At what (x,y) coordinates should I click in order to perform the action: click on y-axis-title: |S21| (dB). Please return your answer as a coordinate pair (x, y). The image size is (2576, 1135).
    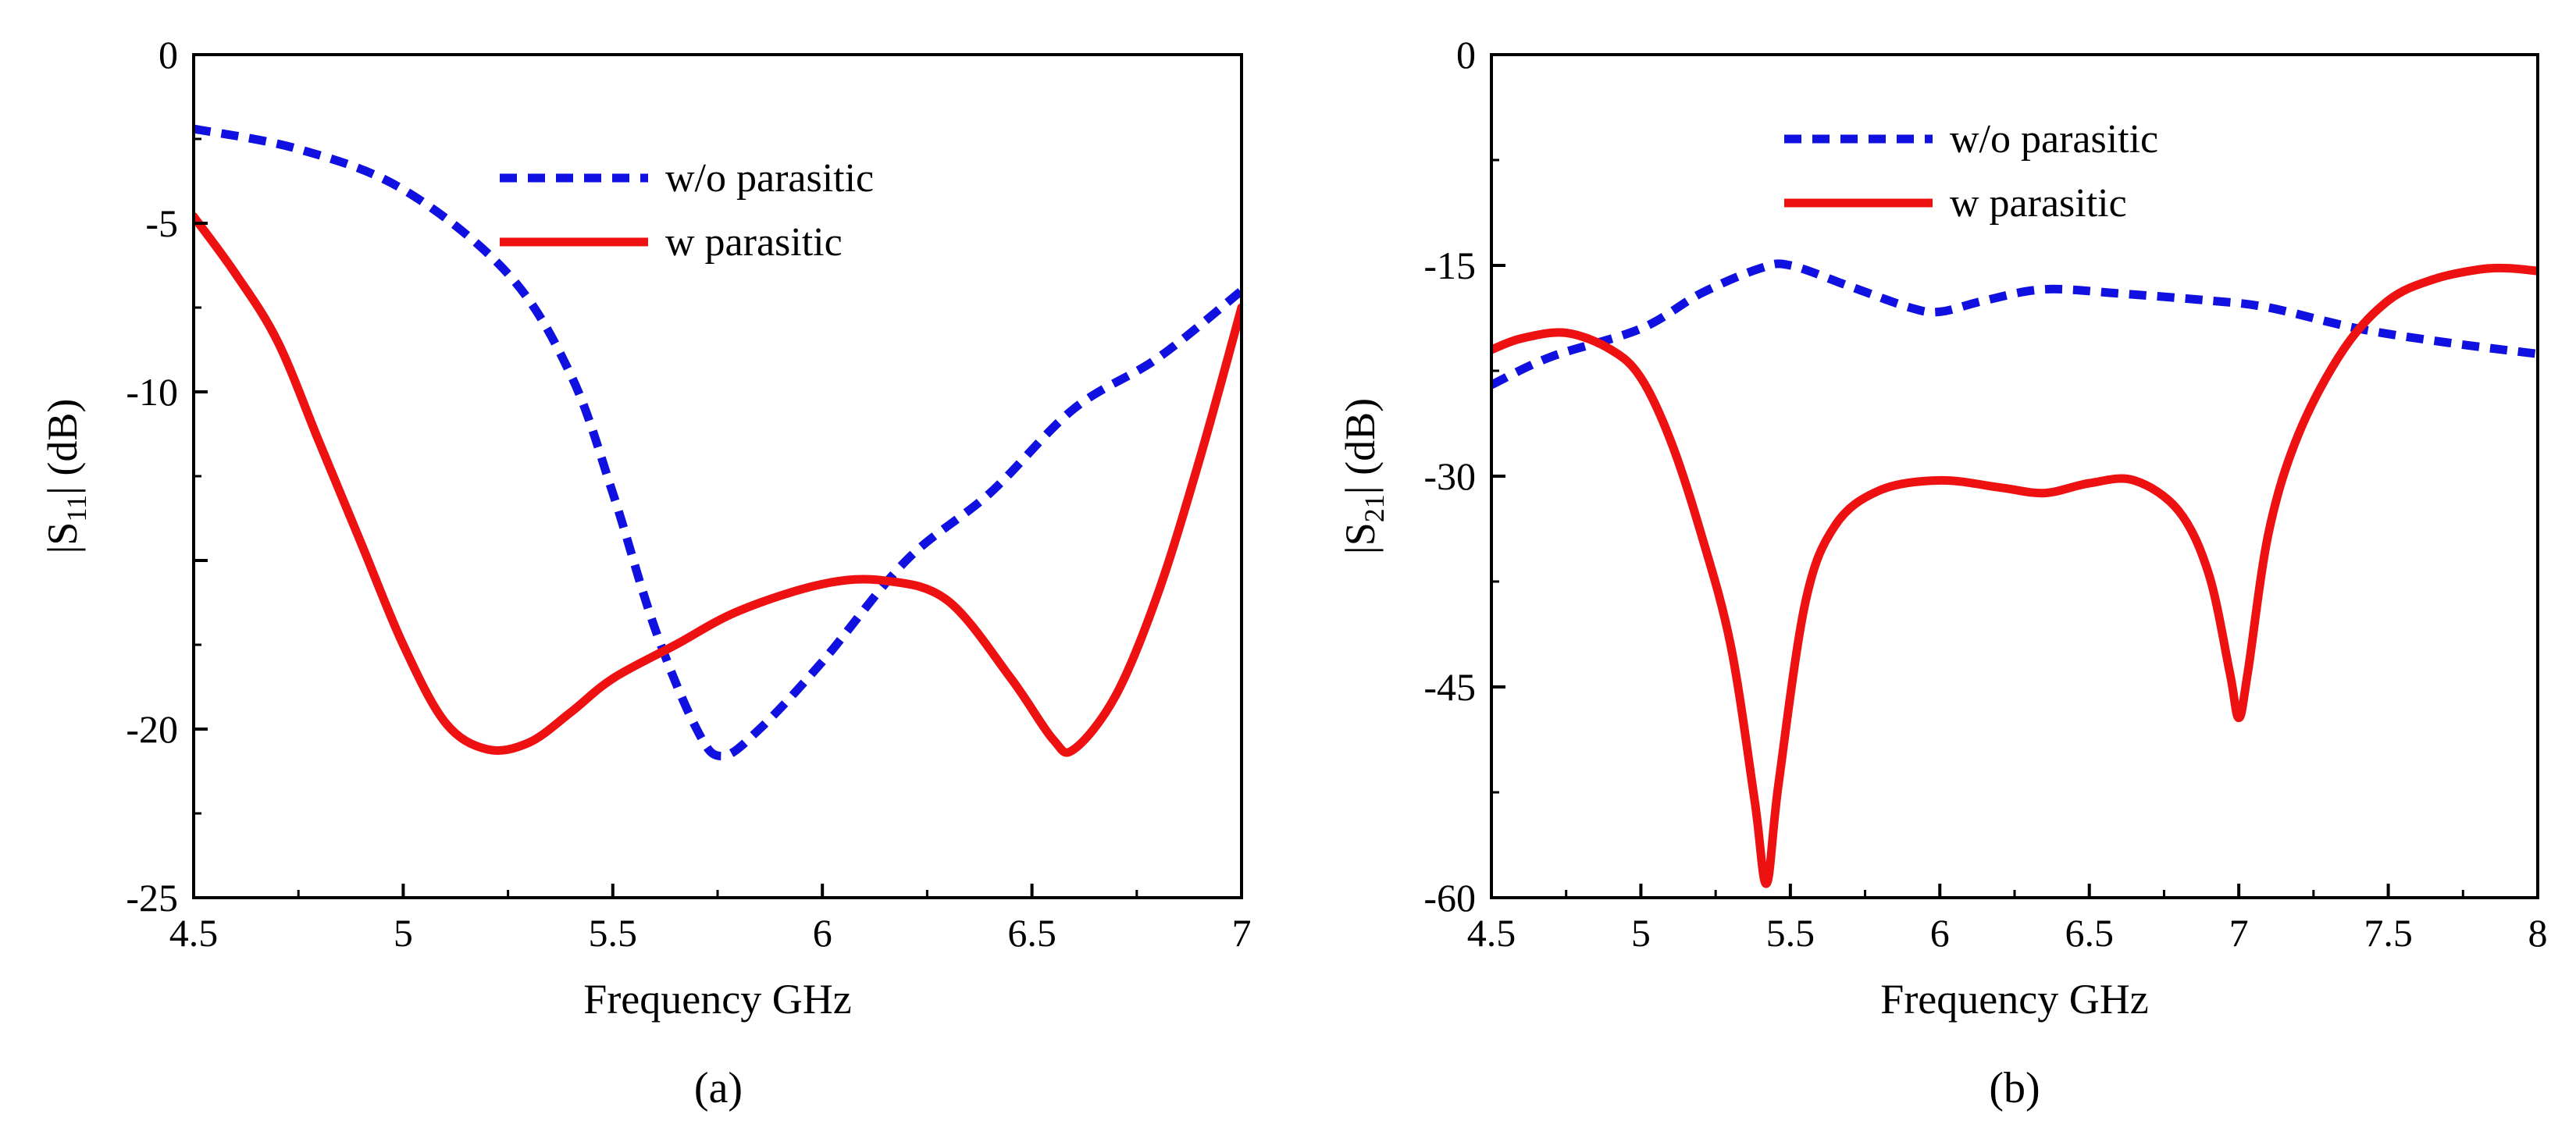
    Looking at the image, I should click on (1363, 476).